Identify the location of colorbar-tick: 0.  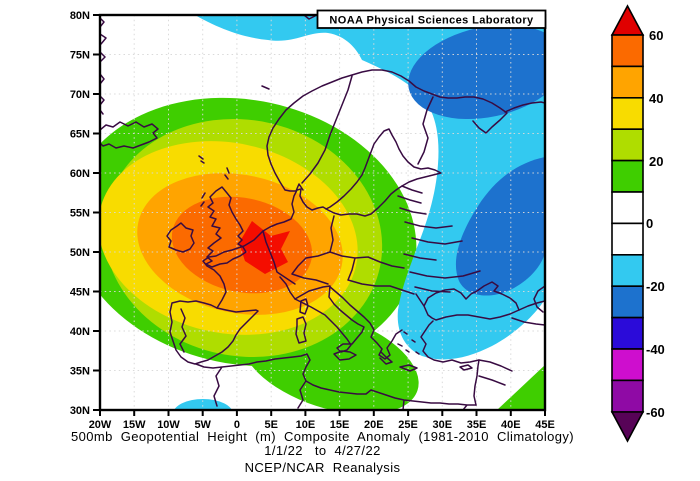
(649, 223).